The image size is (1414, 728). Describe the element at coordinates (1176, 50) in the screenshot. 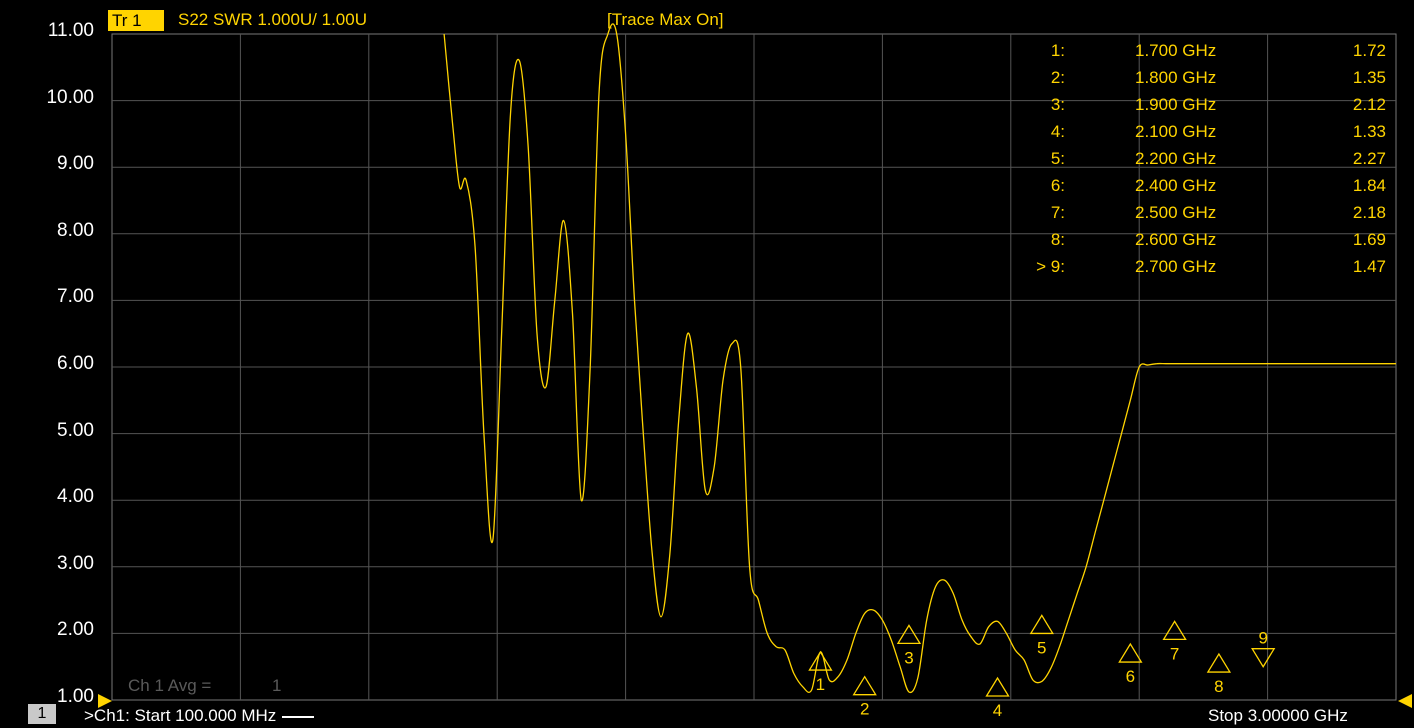

I see `marker-frequency: 1.700 GHz` at that location.